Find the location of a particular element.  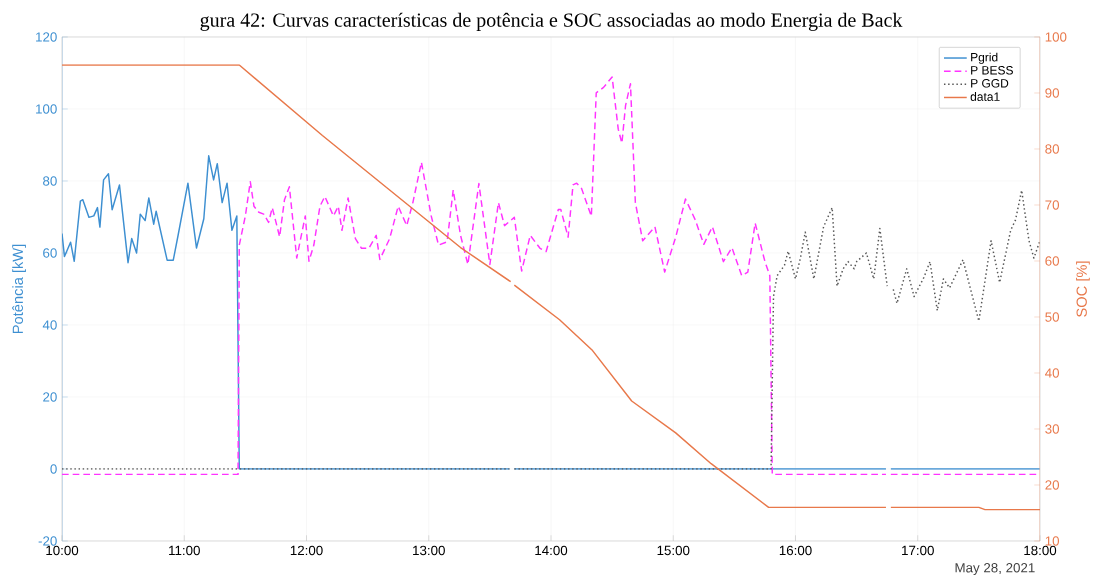

y2-tick-label: 10 is located at coordinates (1052, 541).